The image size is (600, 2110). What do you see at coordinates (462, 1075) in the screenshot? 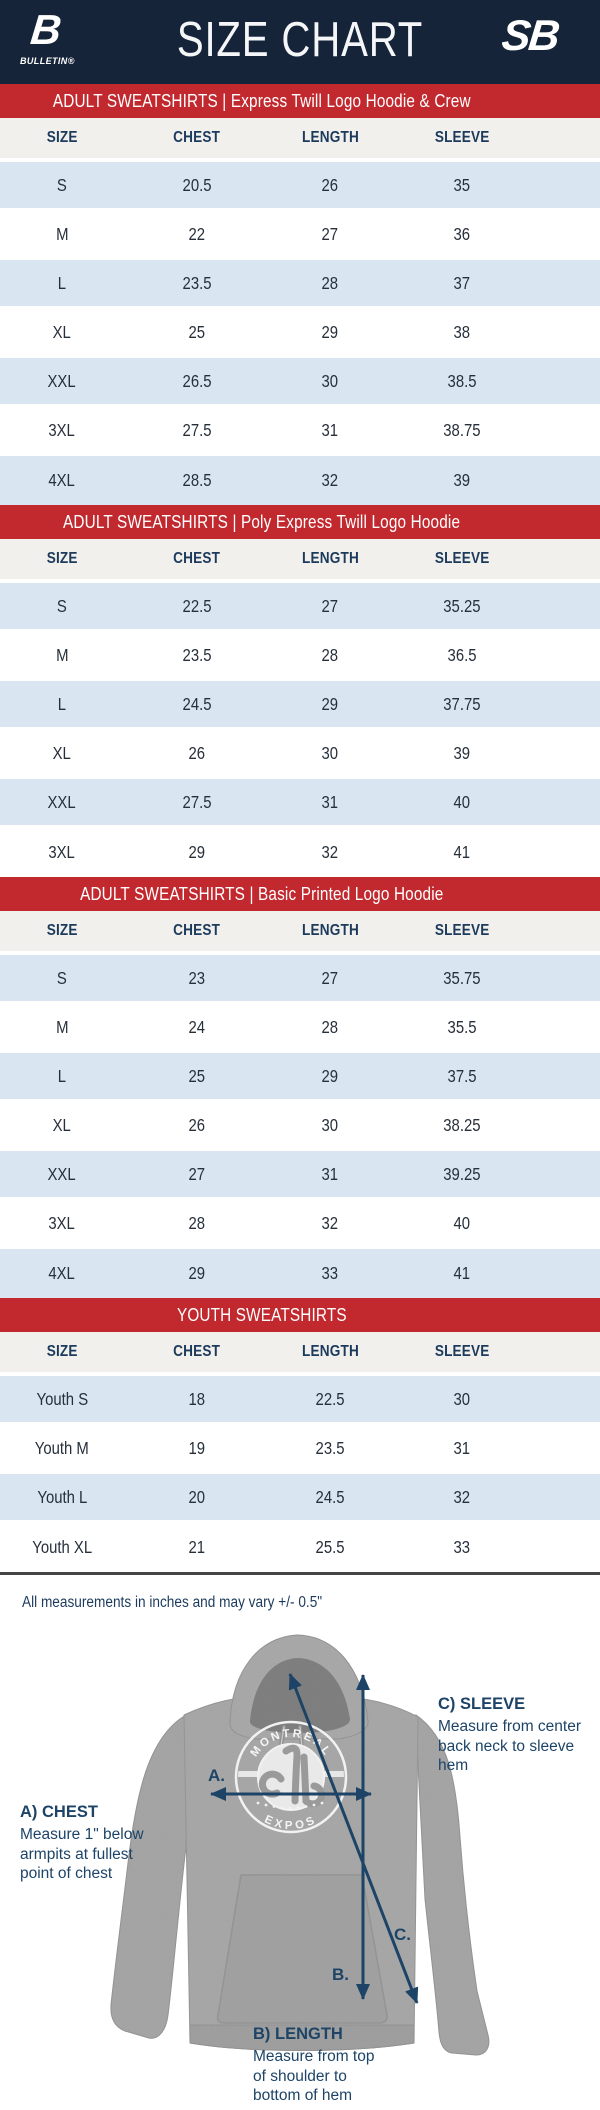
I see `table-cell: 37.5` at bounding box center [462, 1075].